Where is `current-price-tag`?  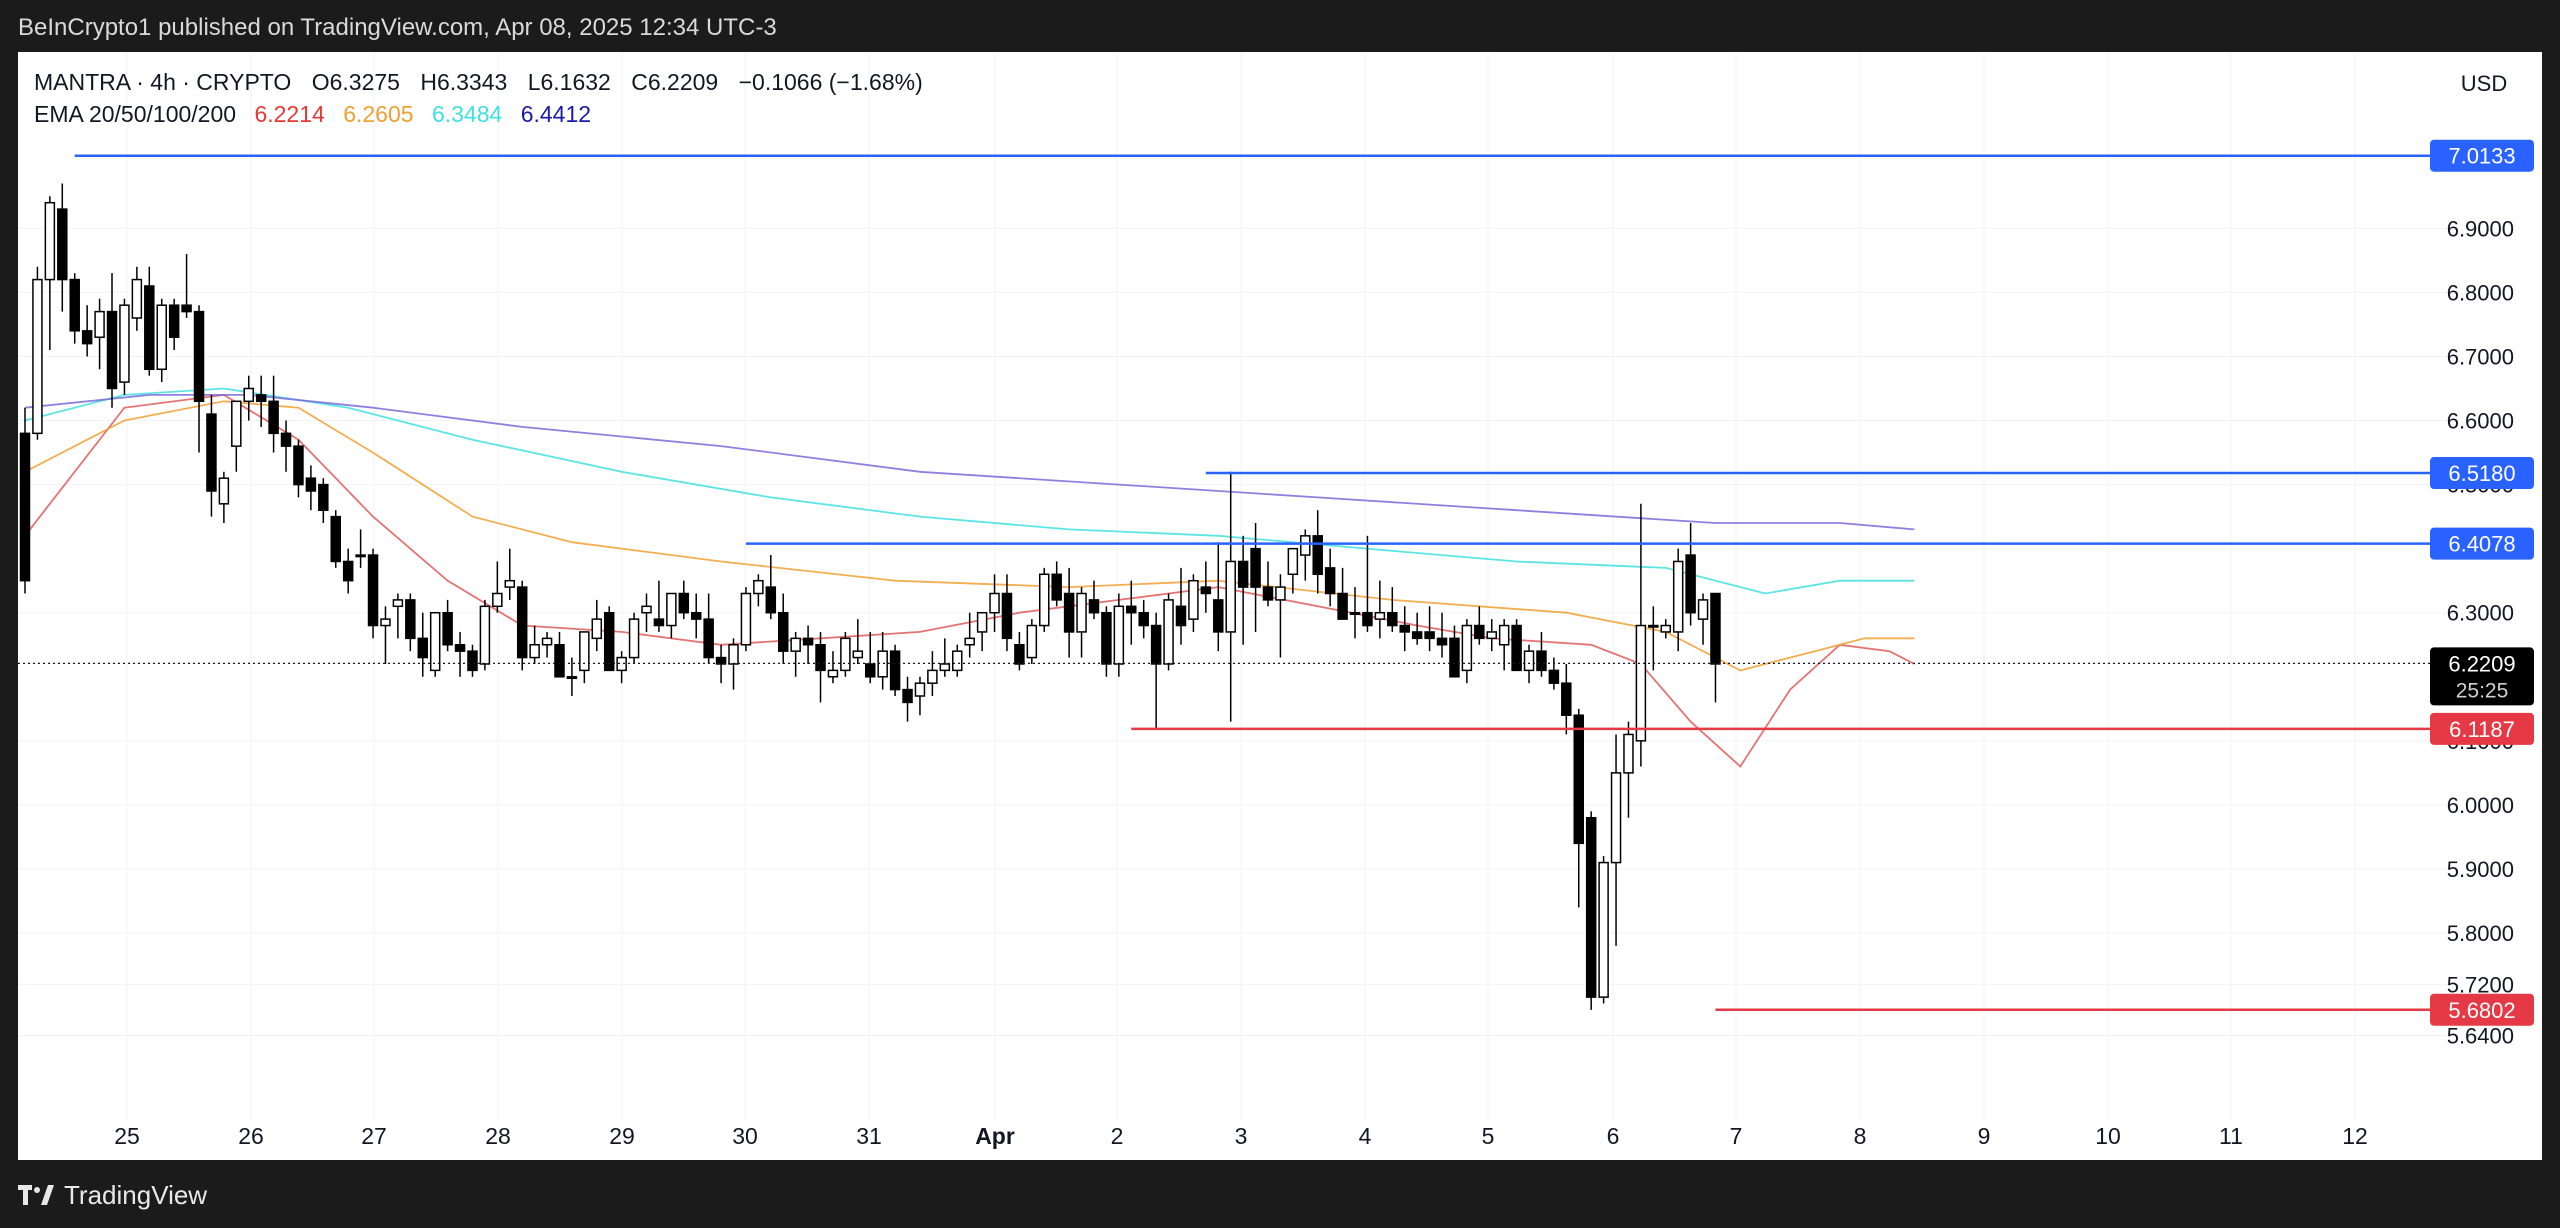 current-price-tag is located at coordinates (2482, 676).